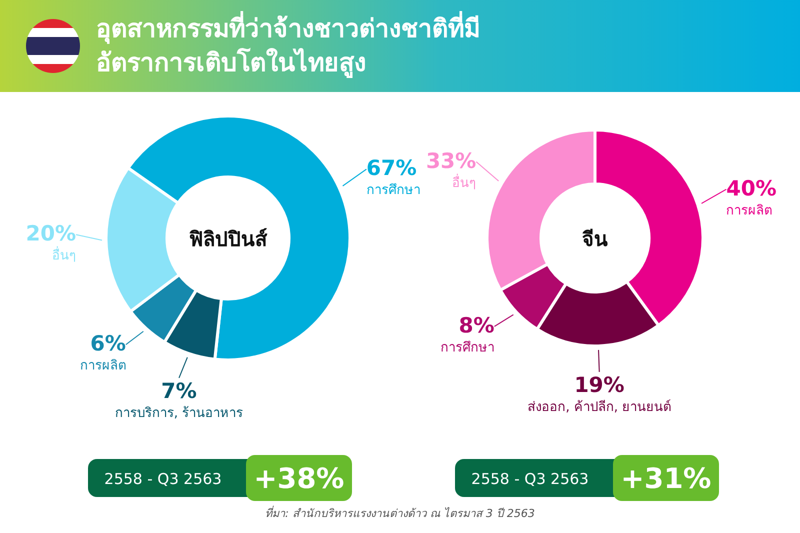 This screenshot has width=800, height=533. Describe the element at coordinates (108, 344) in the screenshot. I see `data-label: 6%` at that location.